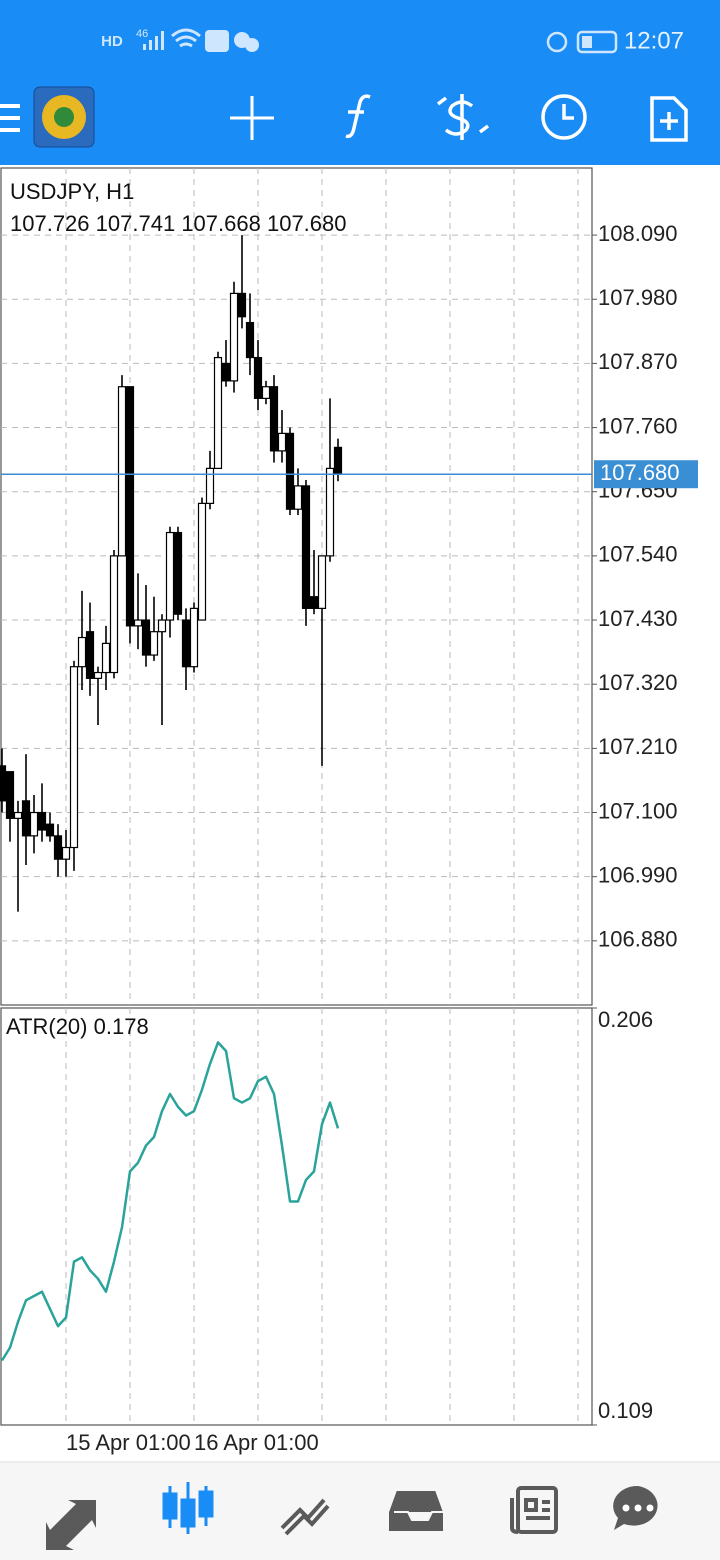 This screenshot has width=720, height=1560. I want to click on y-tick-label: 107.540, so click(638, 554).